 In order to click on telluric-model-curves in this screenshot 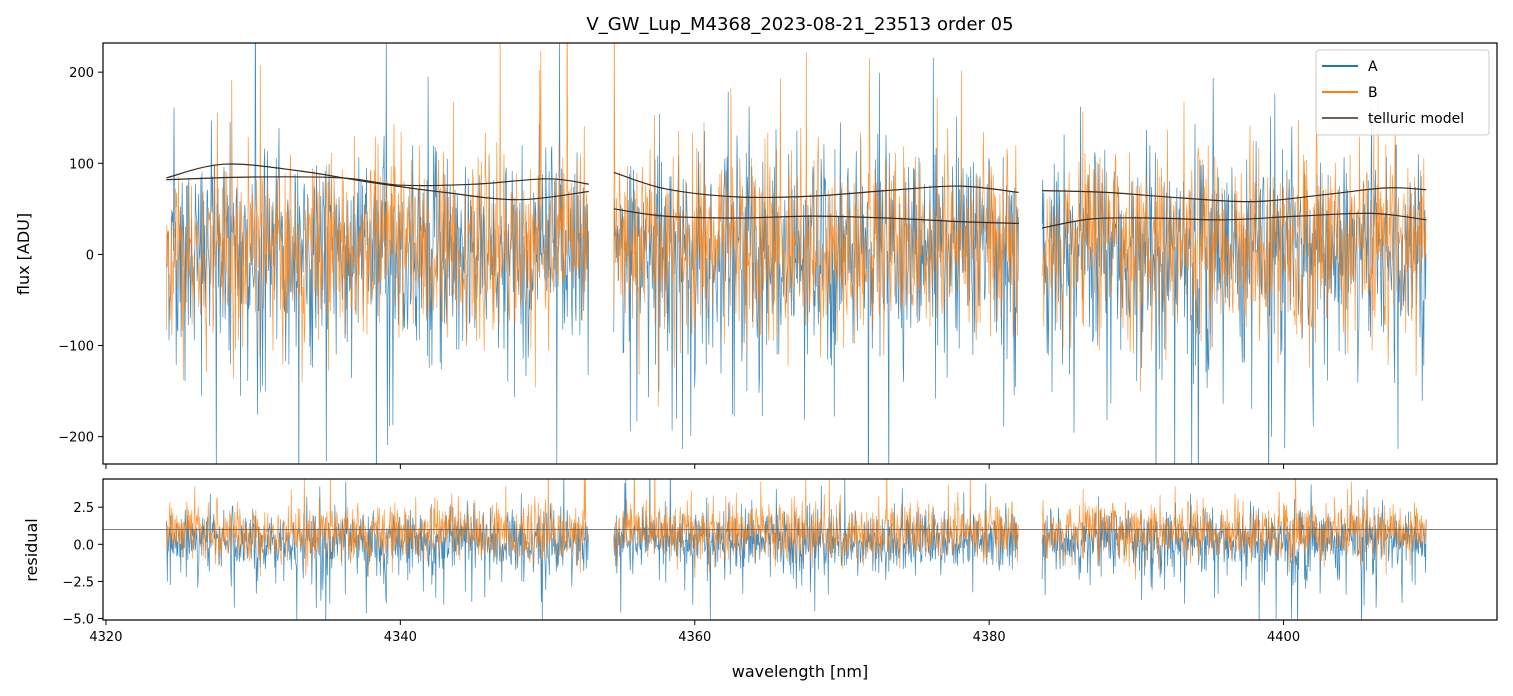, I will do `click(796, 196)`.